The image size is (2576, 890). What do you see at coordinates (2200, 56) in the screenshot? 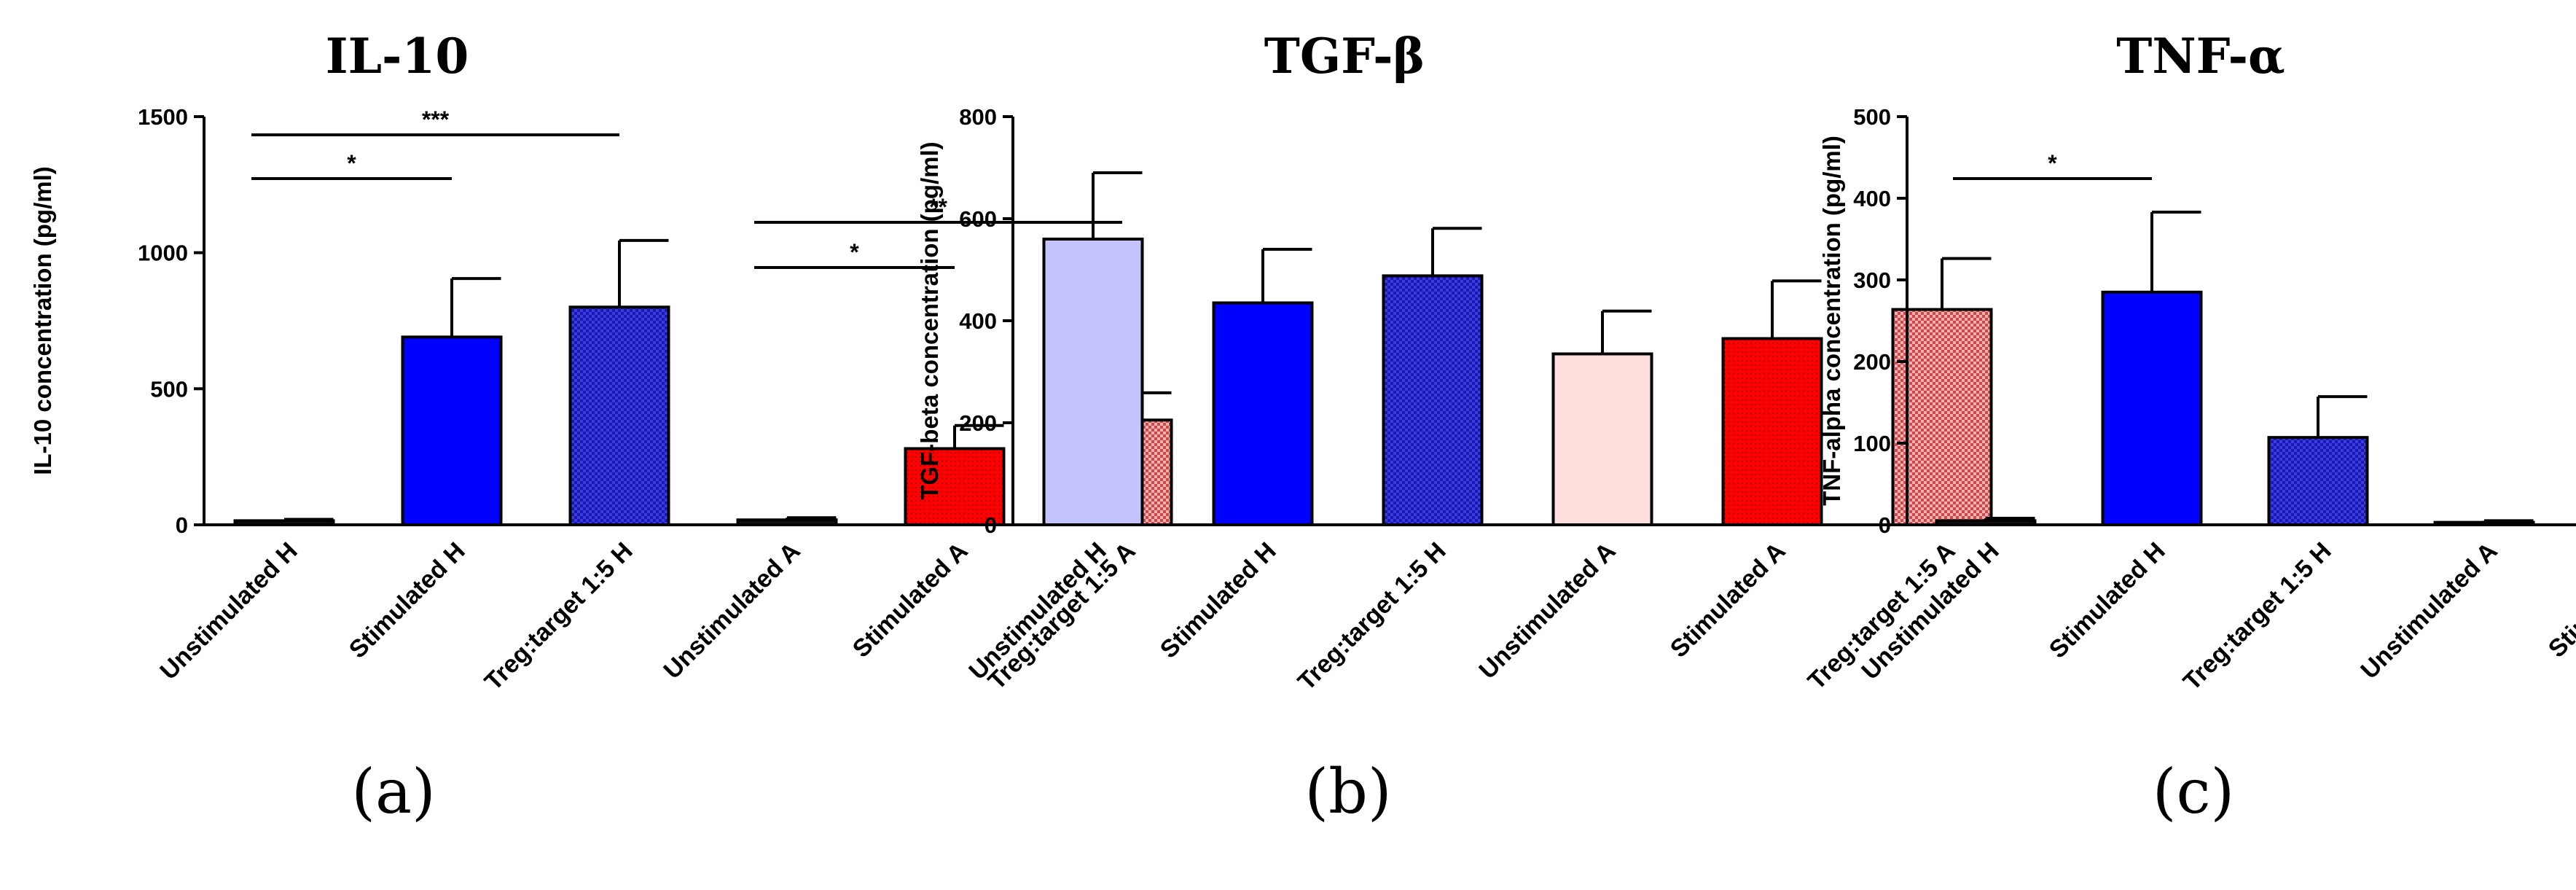
I see `panel-title: TNF-α` at bounding box center [2200, 56].